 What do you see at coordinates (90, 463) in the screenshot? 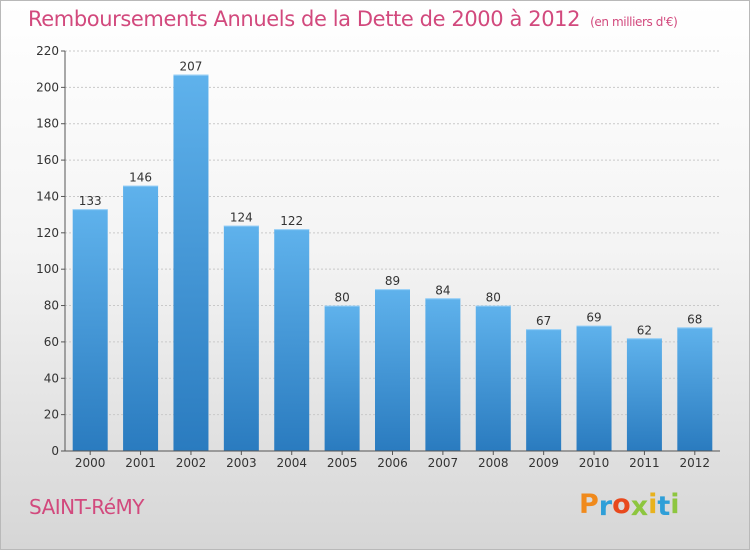
I see `x-tick-label: 2000` at bounding box center [90, 463].